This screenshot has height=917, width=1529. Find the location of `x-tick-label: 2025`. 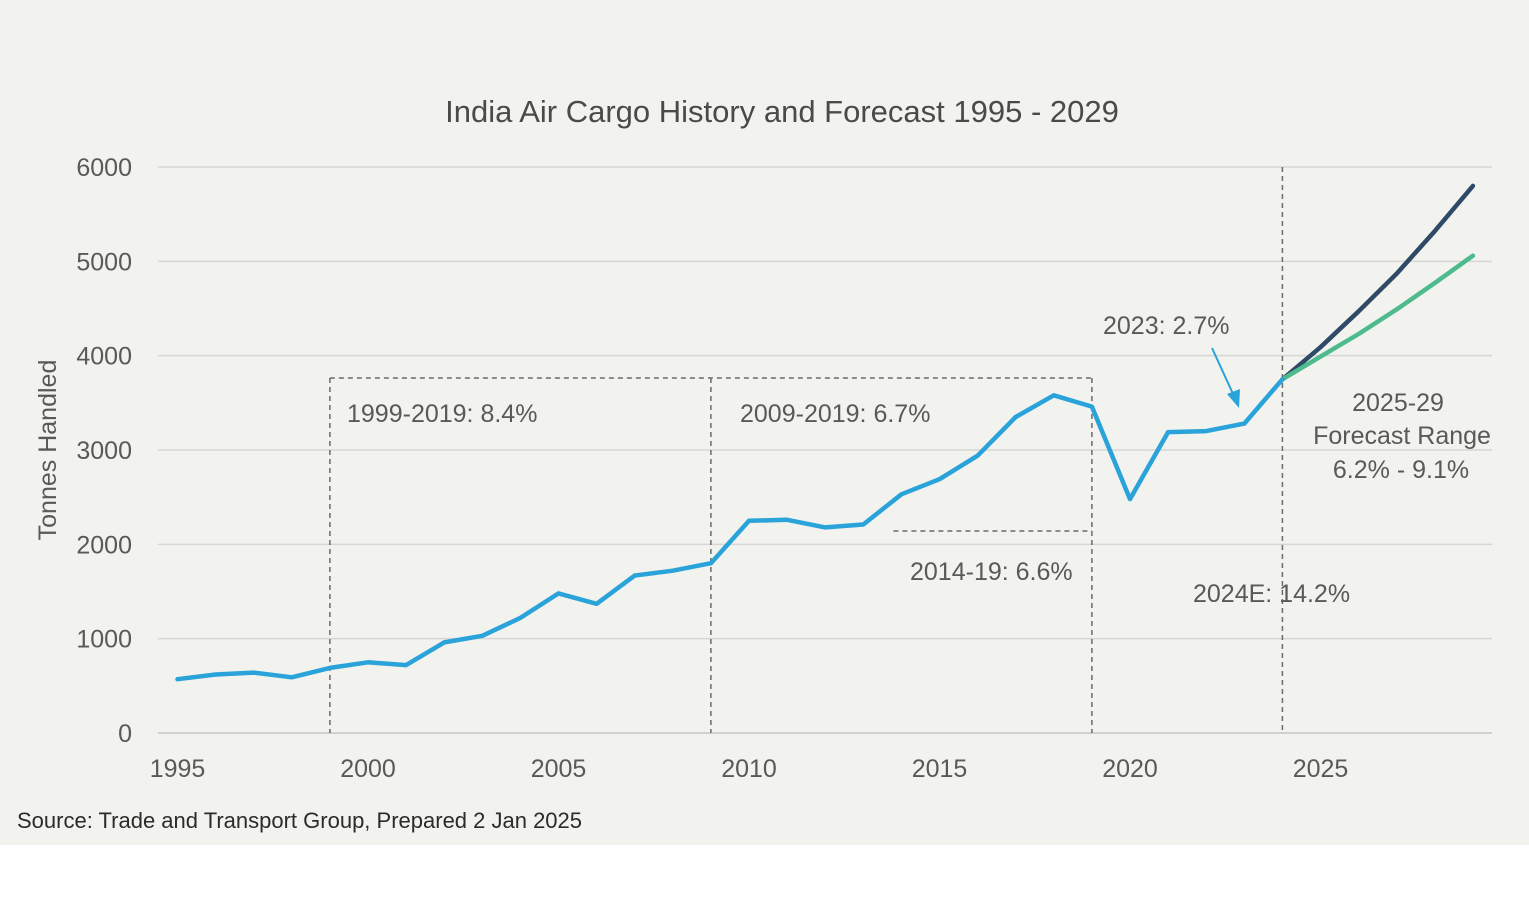

x-tick-label: 2025 is located at coordinates (1321, 769).